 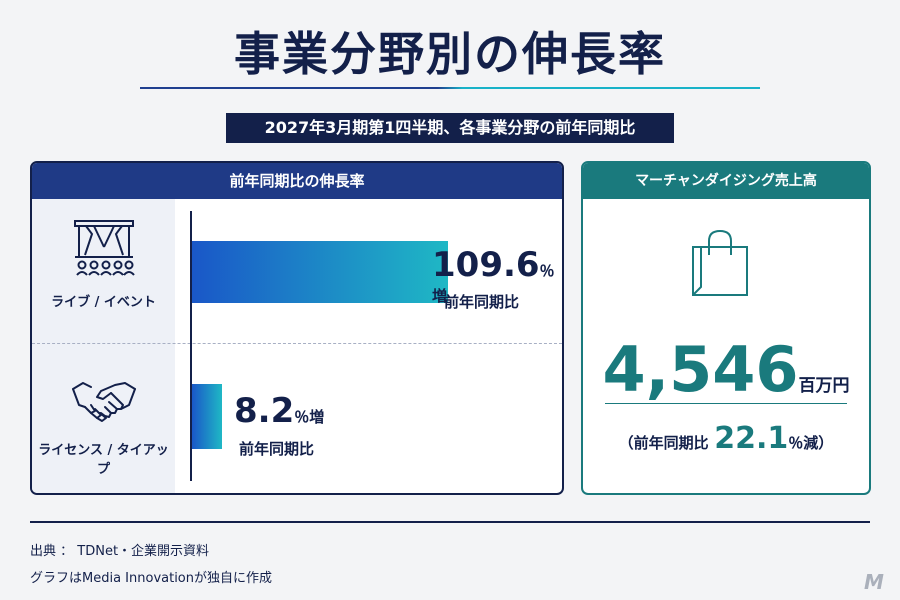 I want to click on subtitle-banner: 2027年3月期第1四半期、各事業分野の前年同期比, so click(x=450, y=128).